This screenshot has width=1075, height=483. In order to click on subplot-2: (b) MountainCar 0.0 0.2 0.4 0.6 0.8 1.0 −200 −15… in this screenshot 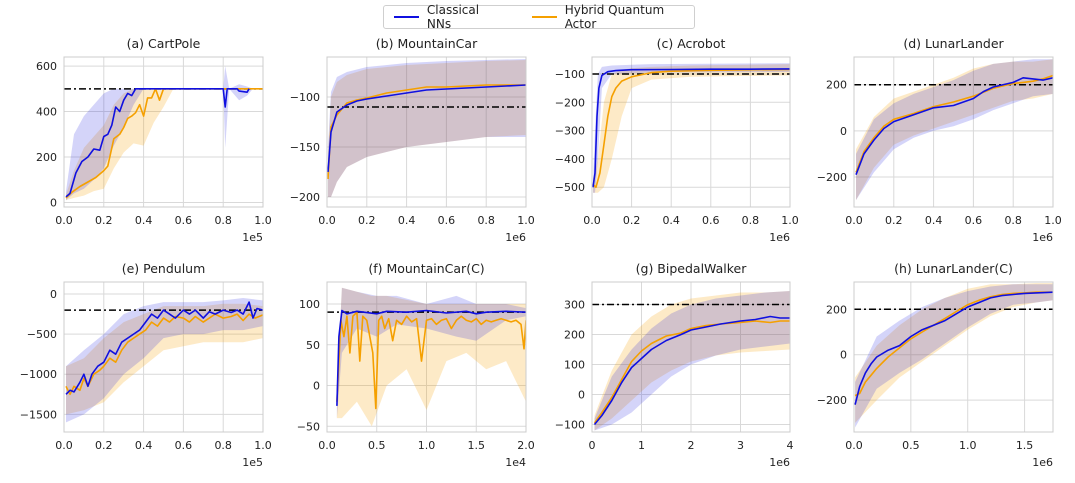, I will do `click(412, 140)`.